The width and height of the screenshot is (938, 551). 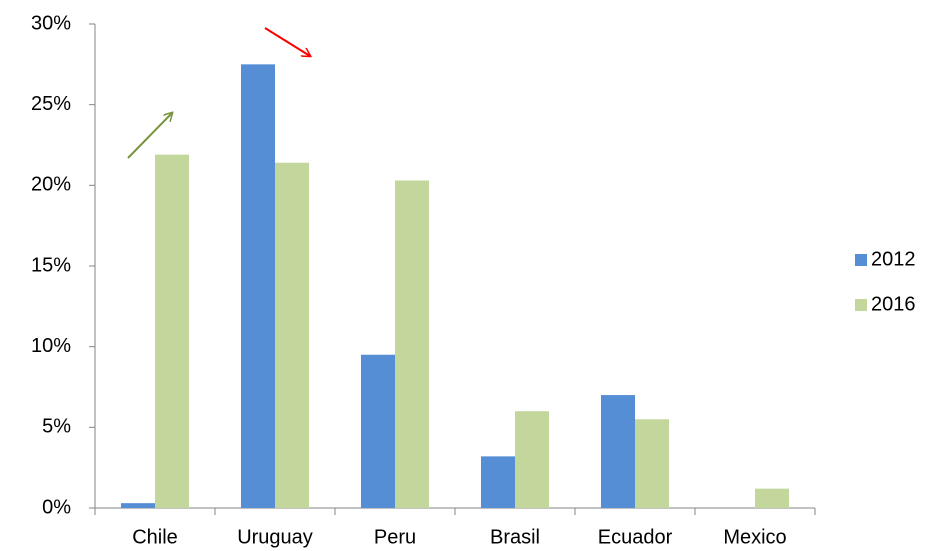 What do you see at coordinates (275, 537) in the screenshot?
I see `x-tick-label: Uruguay` at bounding box center [275, 537].